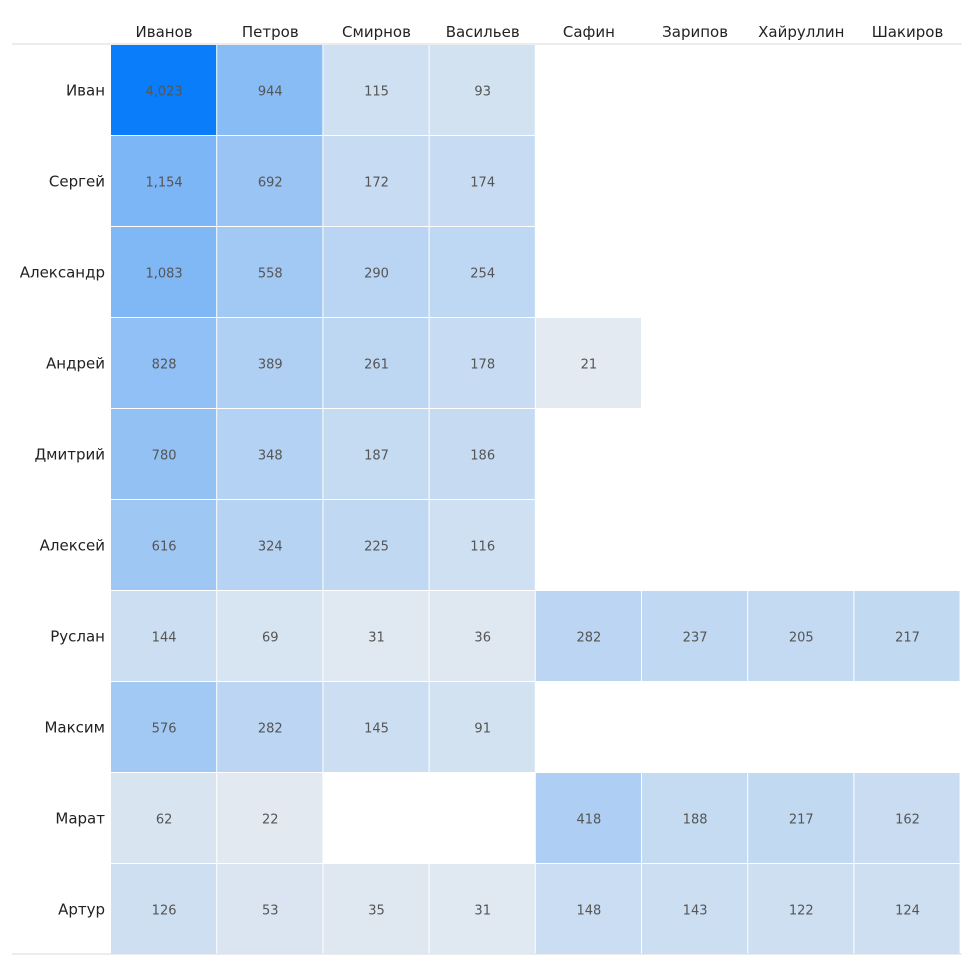  Describe the element at coordinates (482, 547) in the screenshot. I see `cell-value-label: 116` at that location.